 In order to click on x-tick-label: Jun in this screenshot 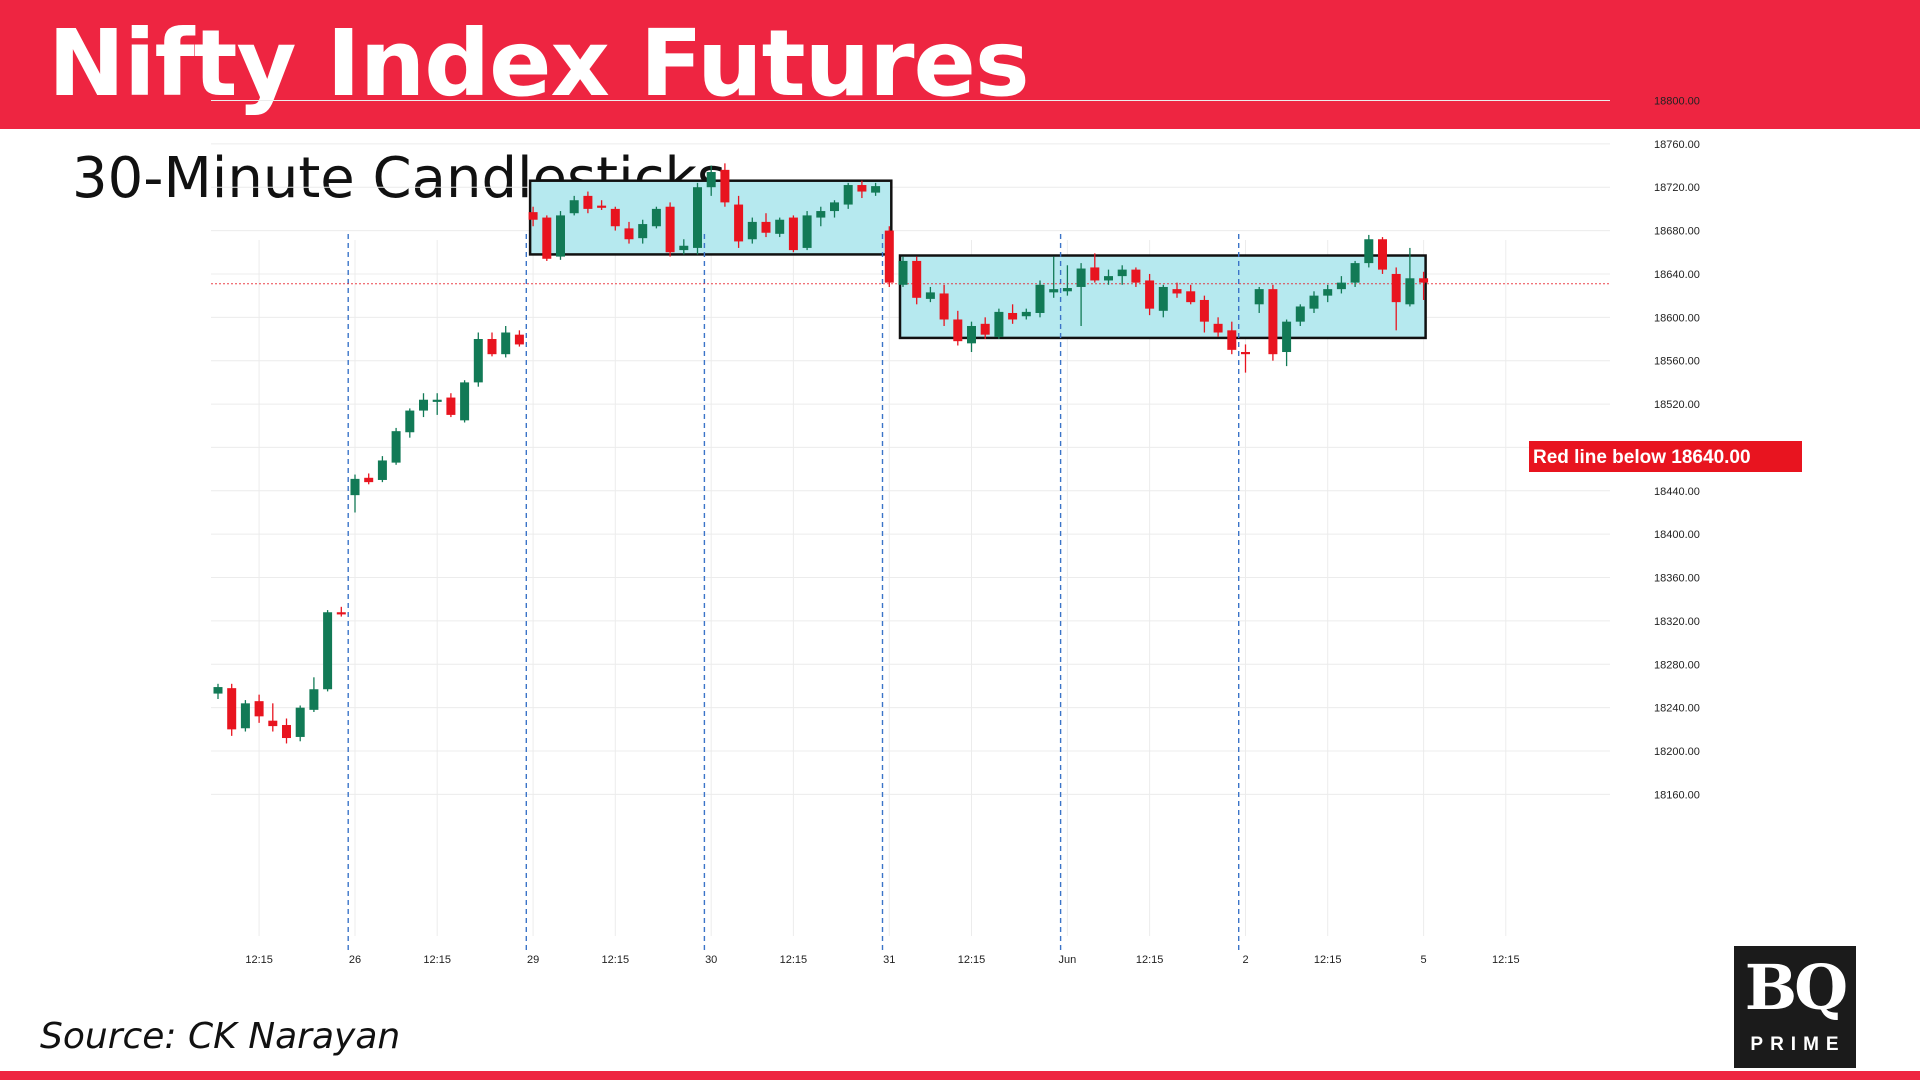, I will do `click(1068, 960)`.